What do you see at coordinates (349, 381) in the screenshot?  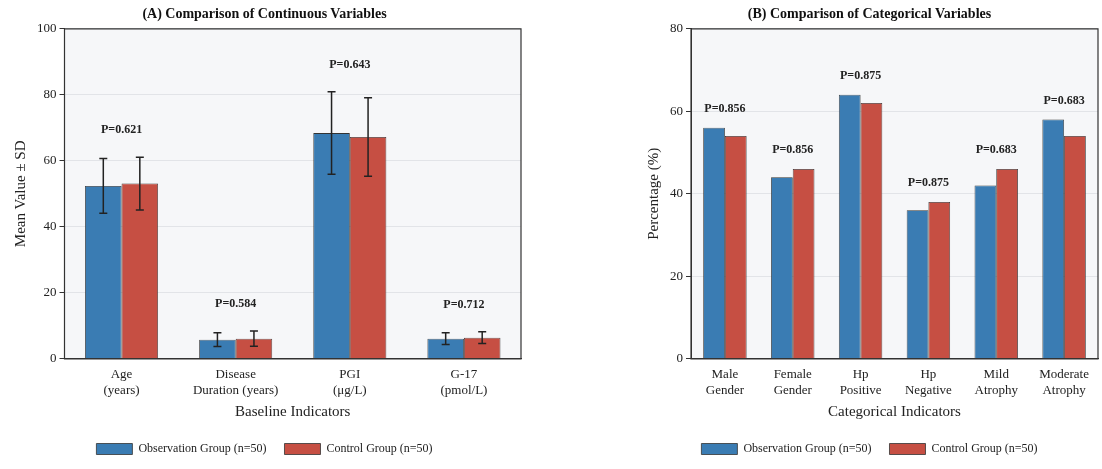 I see `x-tick-label: PGI (μg/L)` at bounding box center [349, 381].